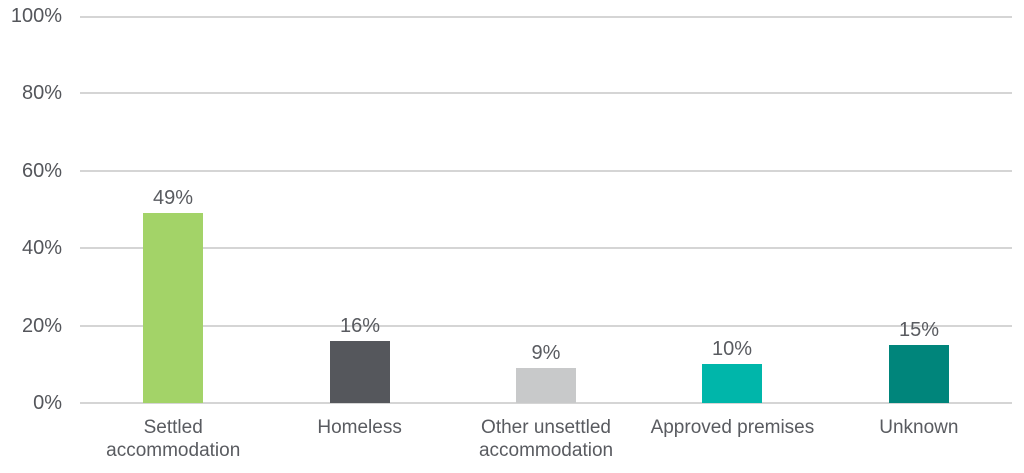 The width and height of the screenshot is (1024, 473). I want to click on bar-value-label: 16%, so click(360, 326).